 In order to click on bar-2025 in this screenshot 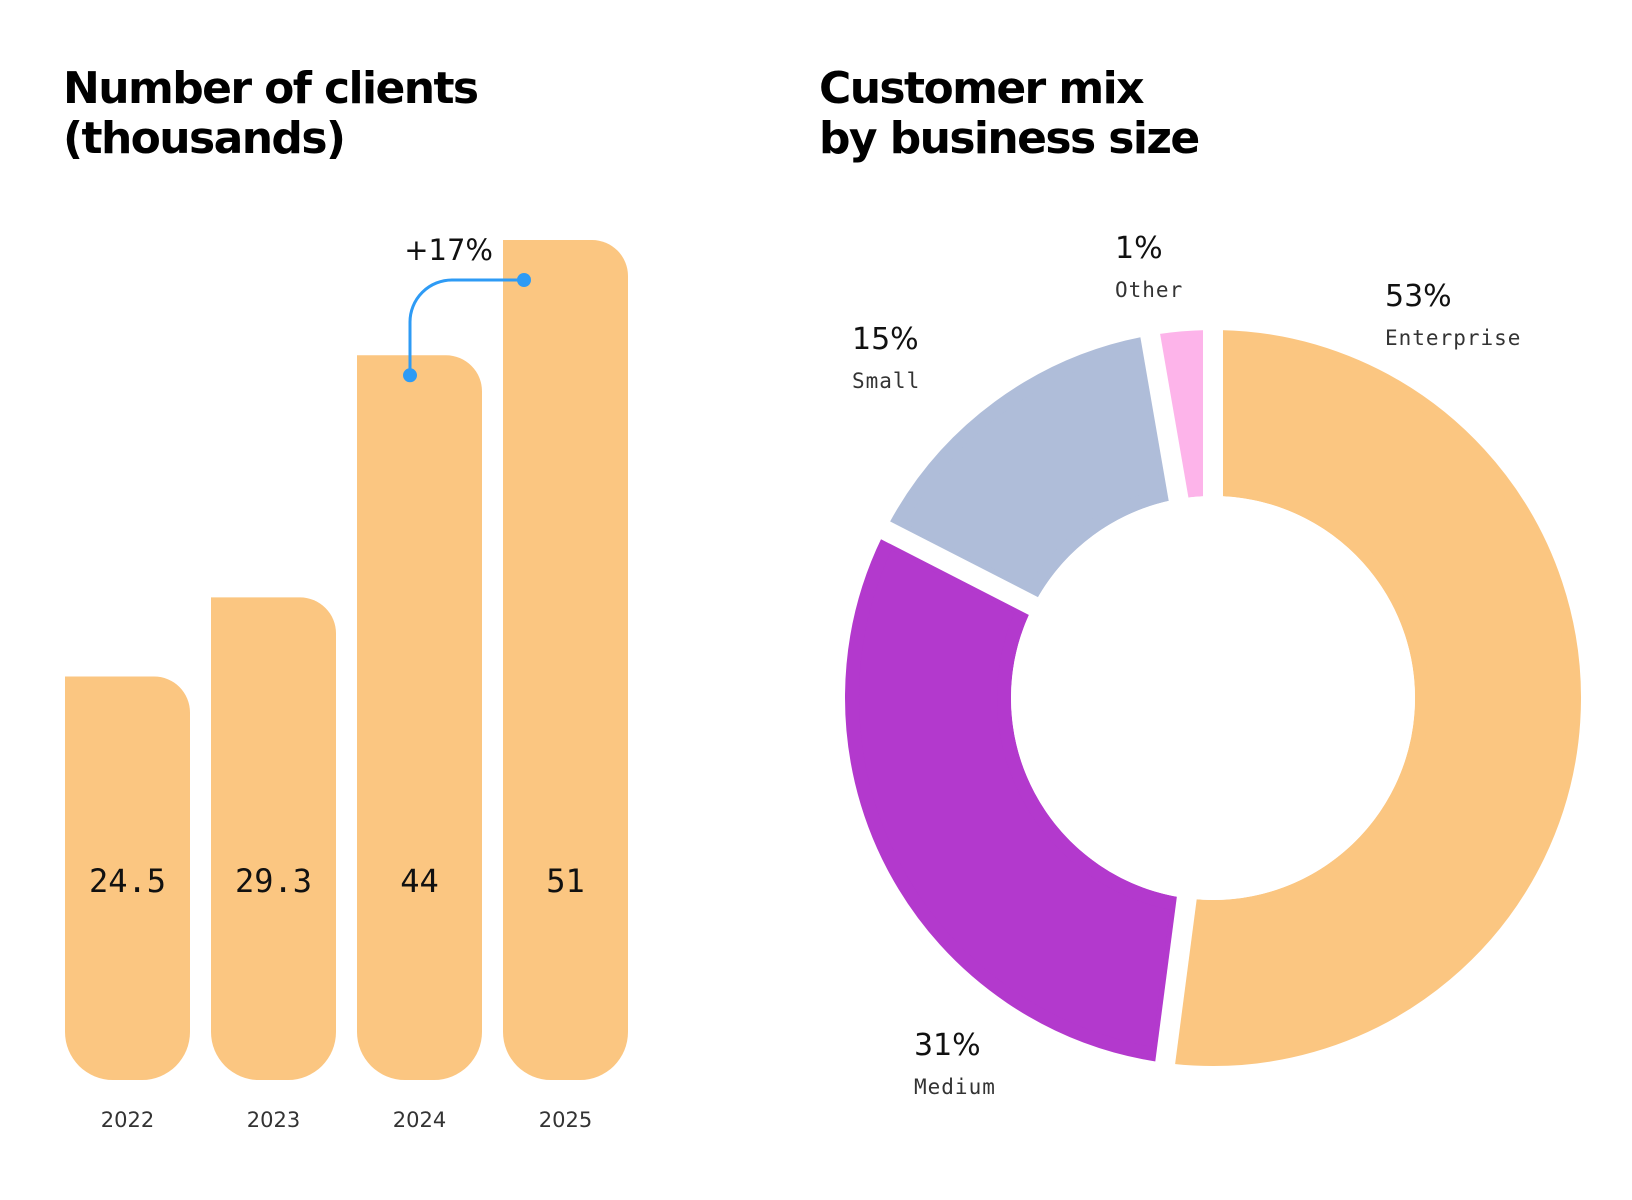, I will do `click(565, 660)`.